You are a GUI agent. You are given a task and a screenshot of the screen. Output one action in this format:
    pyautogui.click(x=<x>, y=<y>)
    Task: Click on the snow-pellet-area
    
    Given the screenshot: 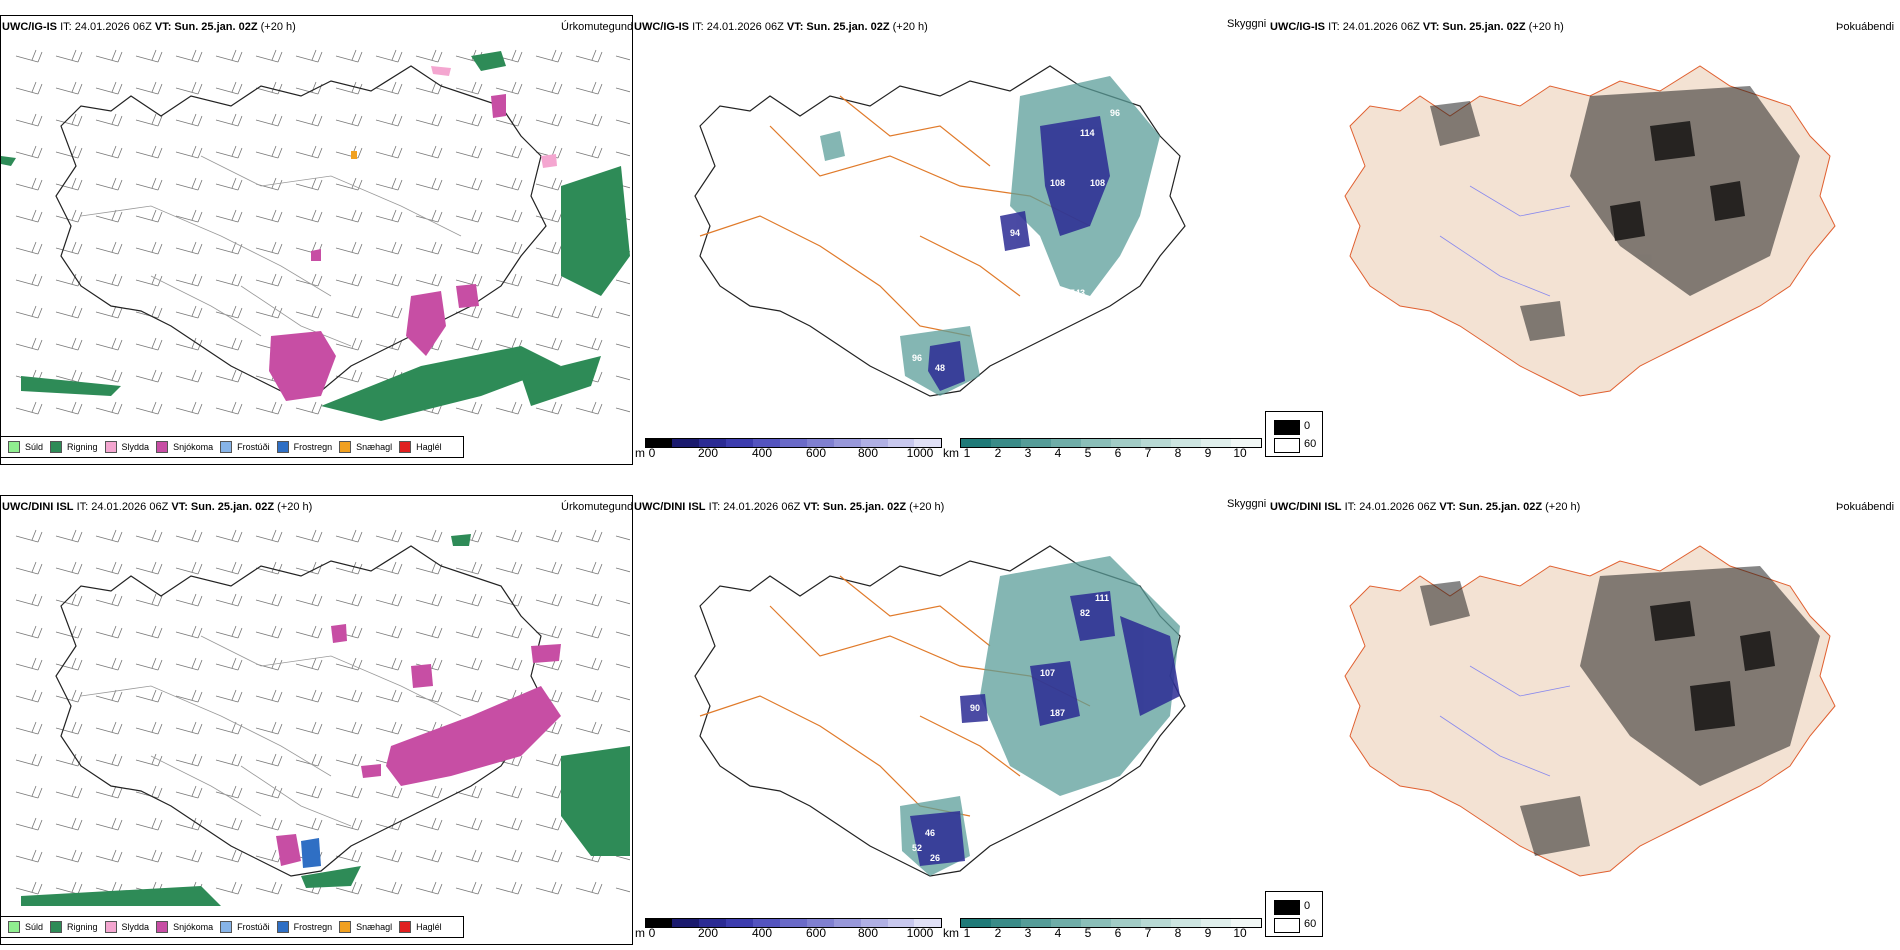 What is the action you would take?
    pyautogui.click(x=354, y=155)
    